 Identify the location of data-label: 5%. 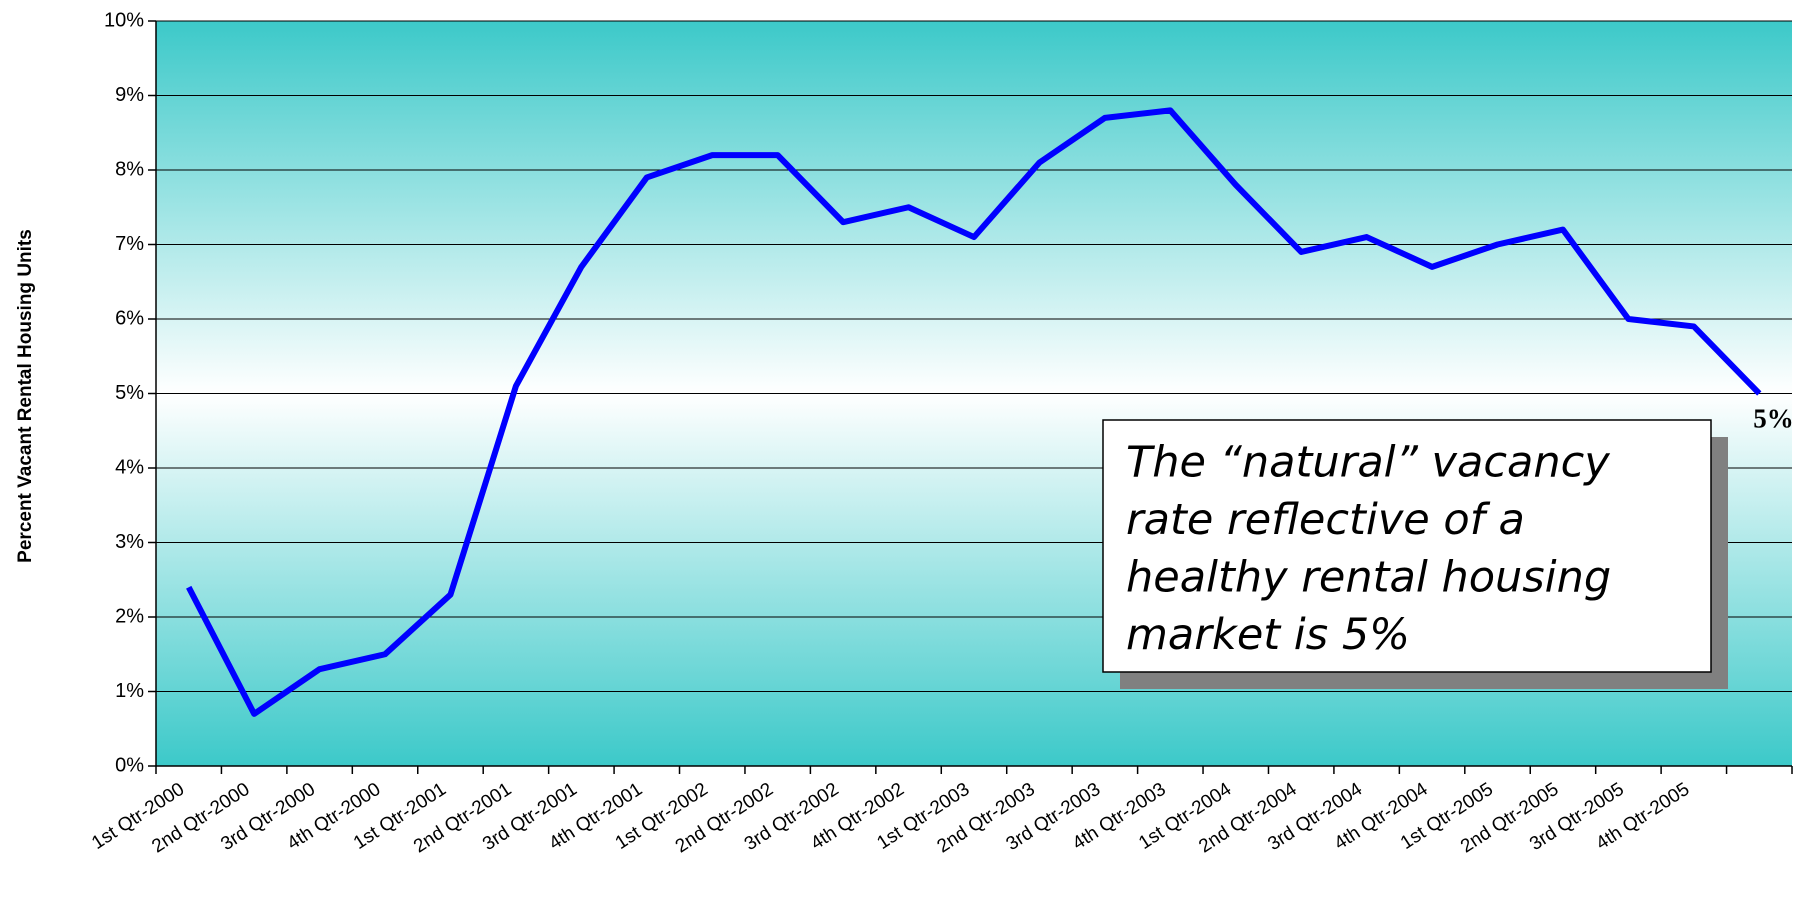
(1773, 419).